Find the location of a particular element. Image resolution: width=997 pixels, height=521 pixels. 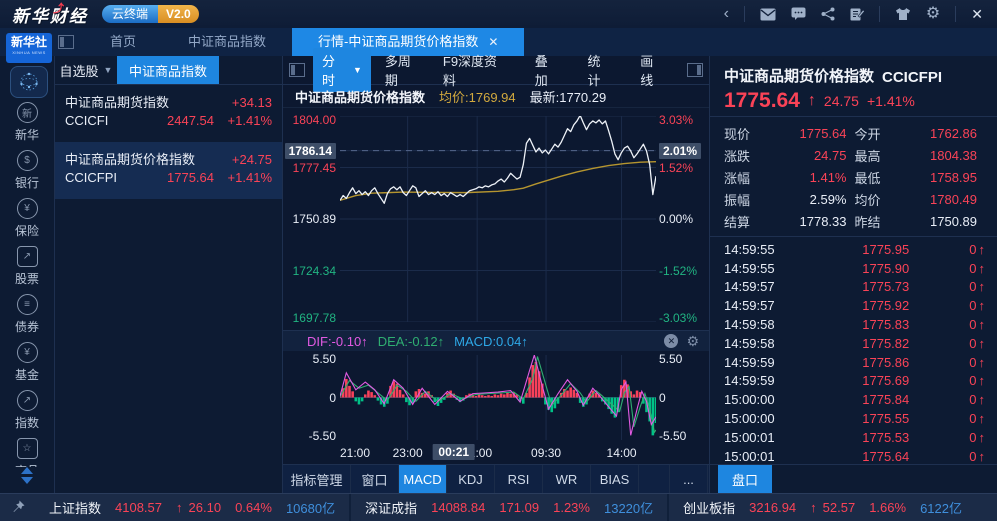

pane-toggle-right-icon is located at coordinates (695, 70).